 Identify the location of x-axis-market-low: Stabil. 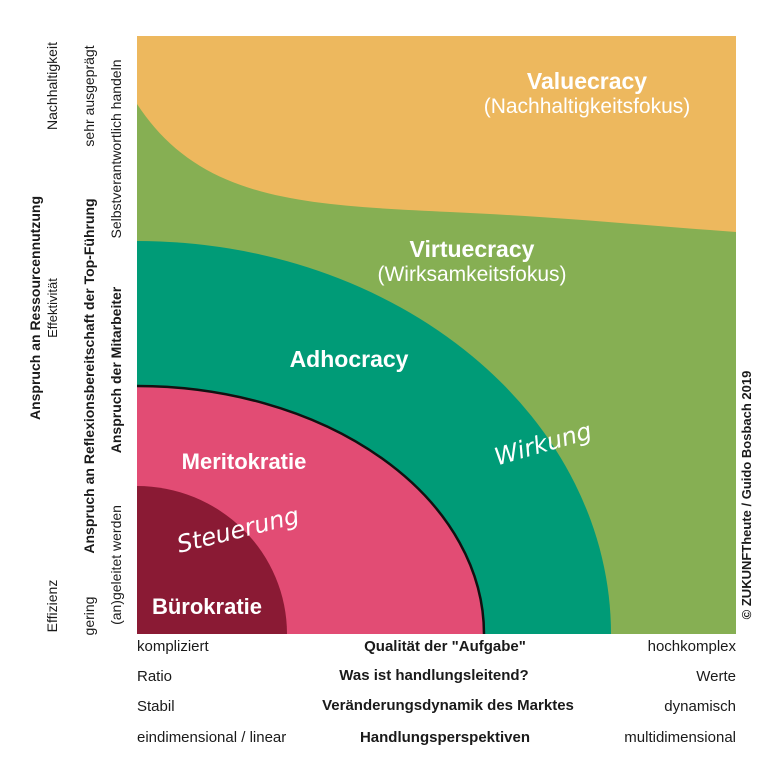
(156, 706).